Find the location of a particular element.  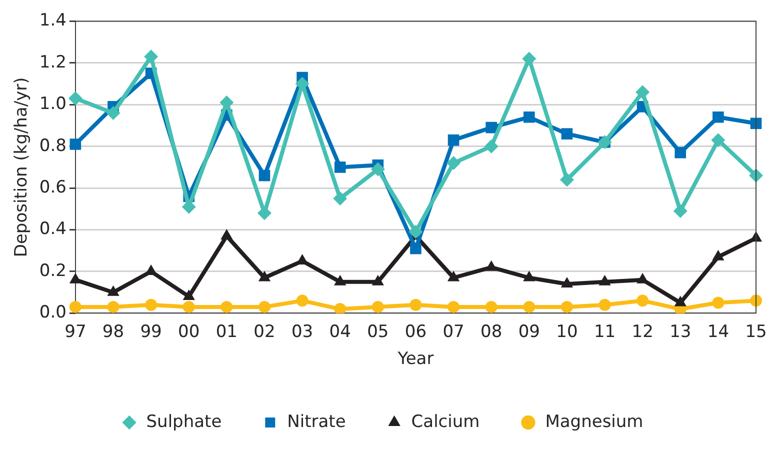

y-tick-label: 0.4 is located at coordinates (52, 229).